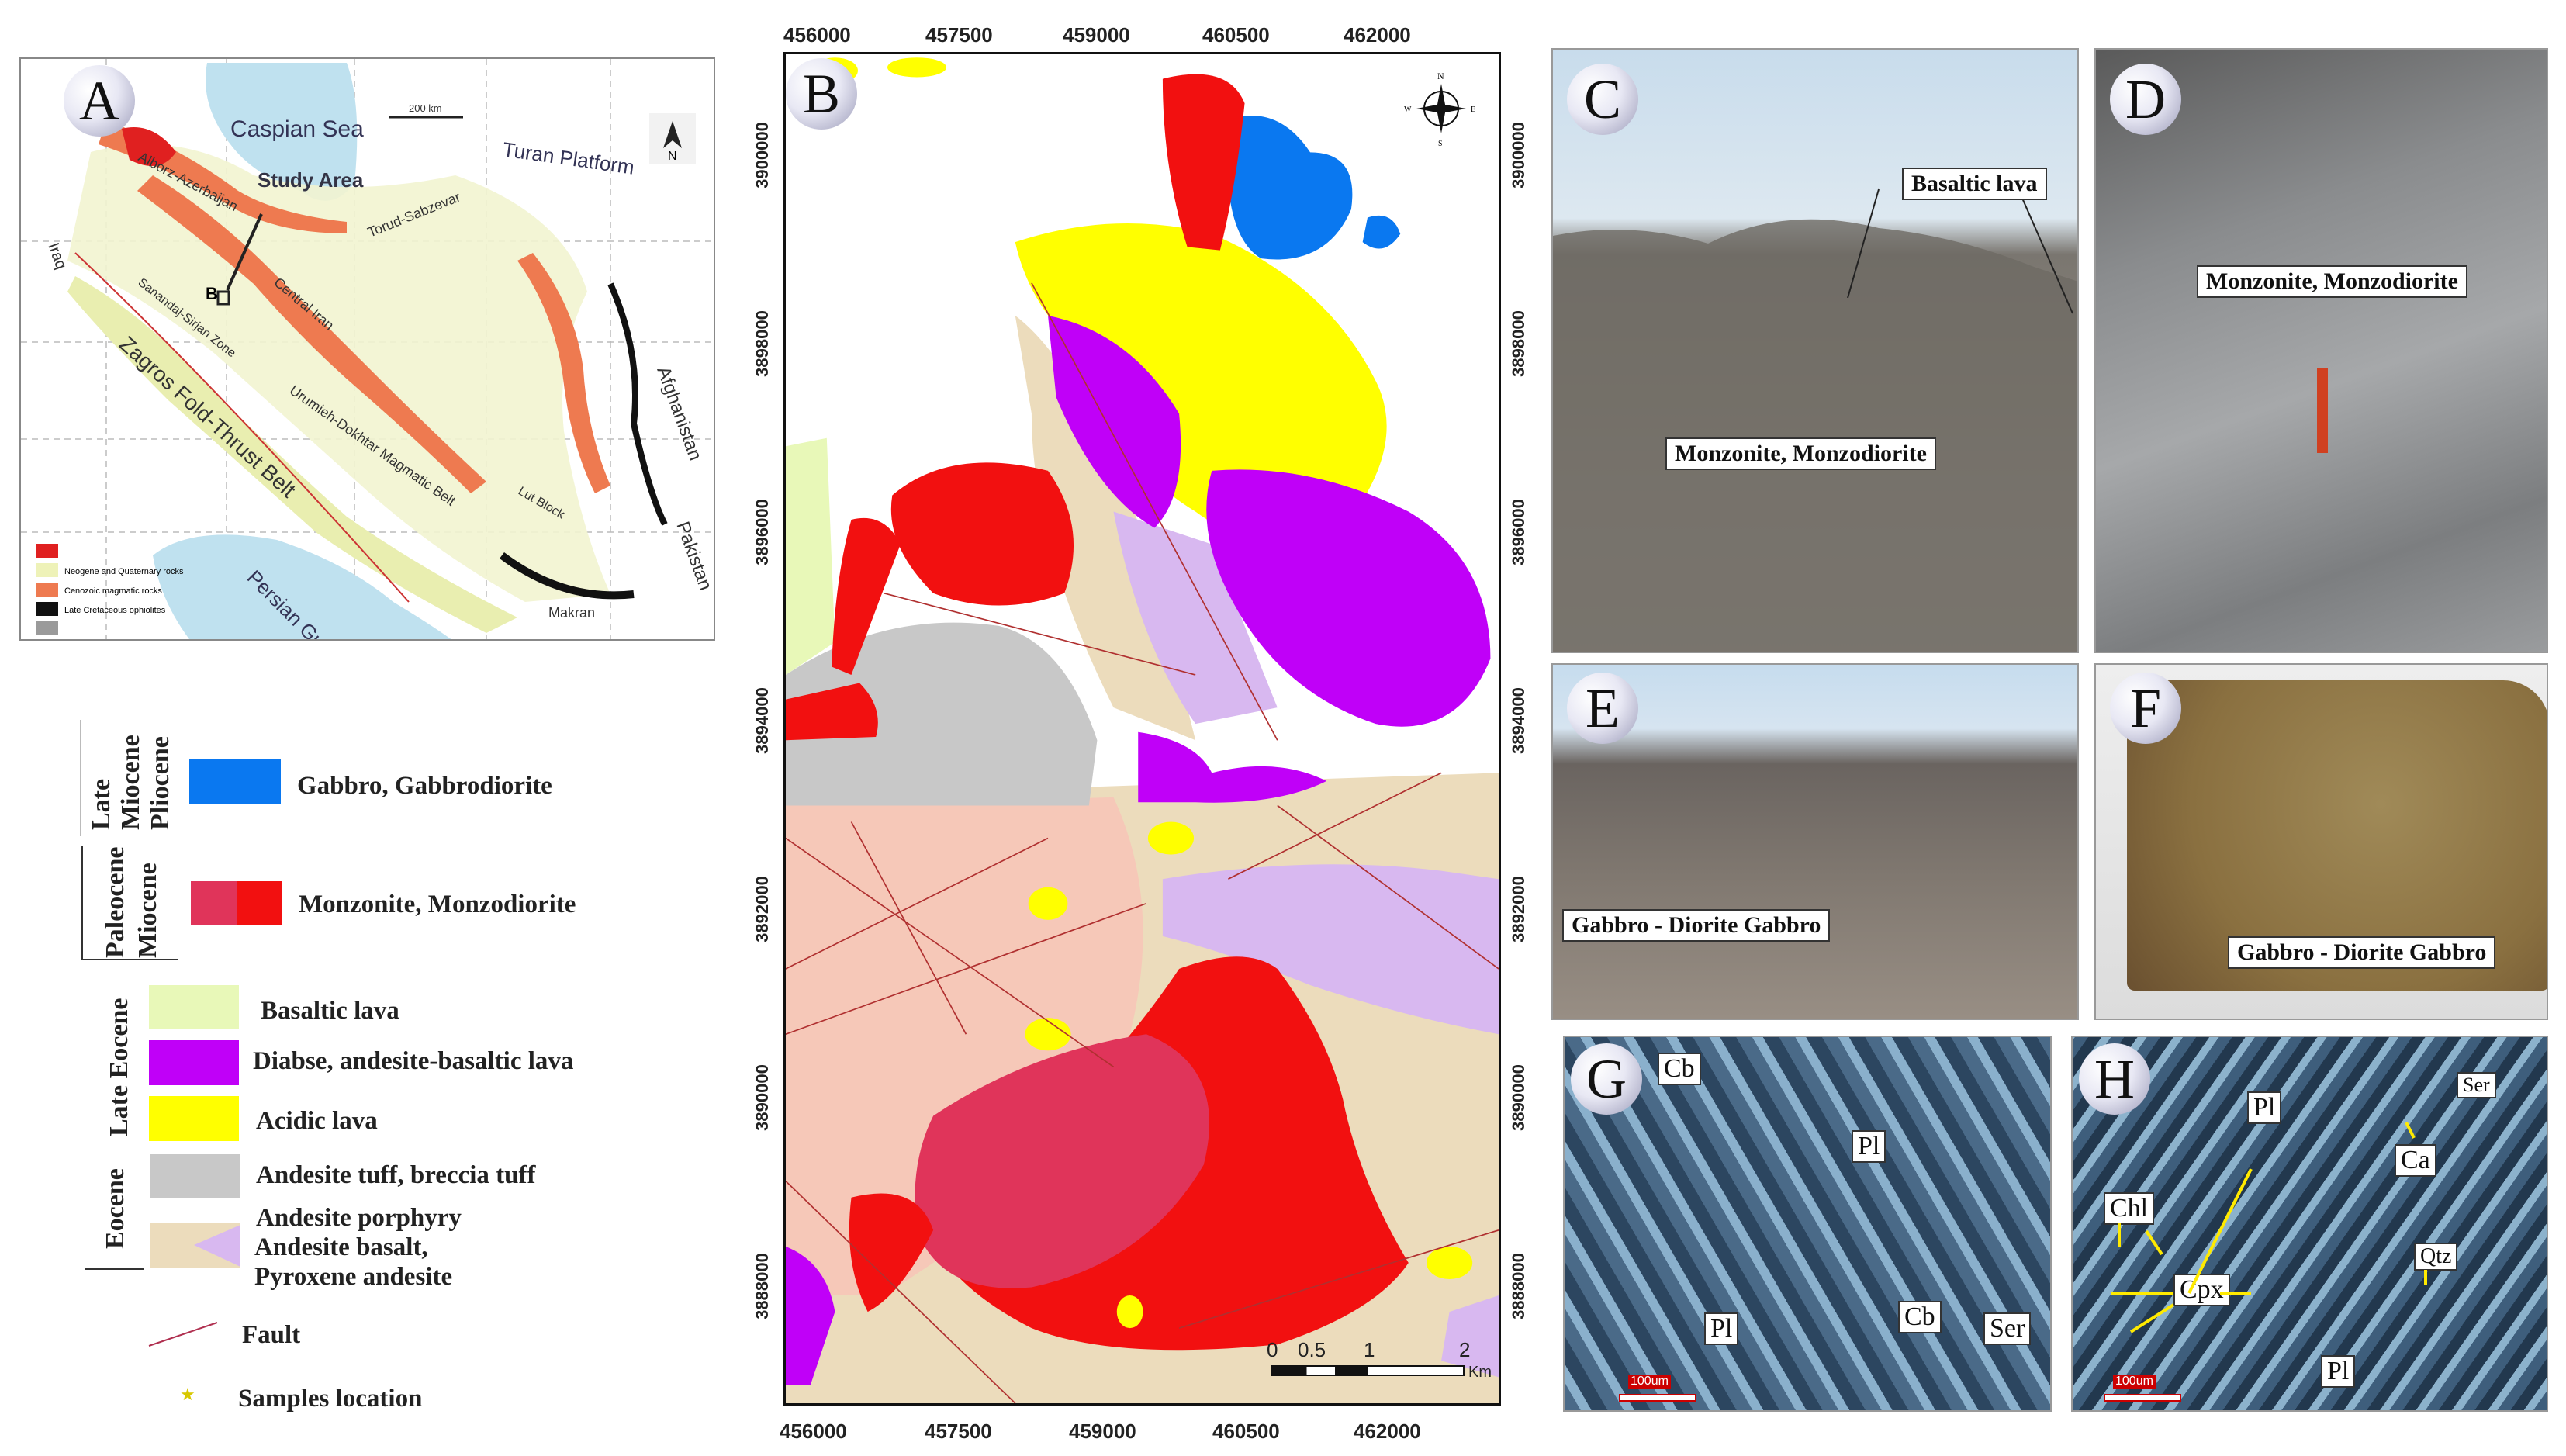 This screenshot has height=1456, width=2566. What do you see at coordinates (237, 903) in the screenshot?
I see `swatch-monzonite` at bounding box center [237, 903].